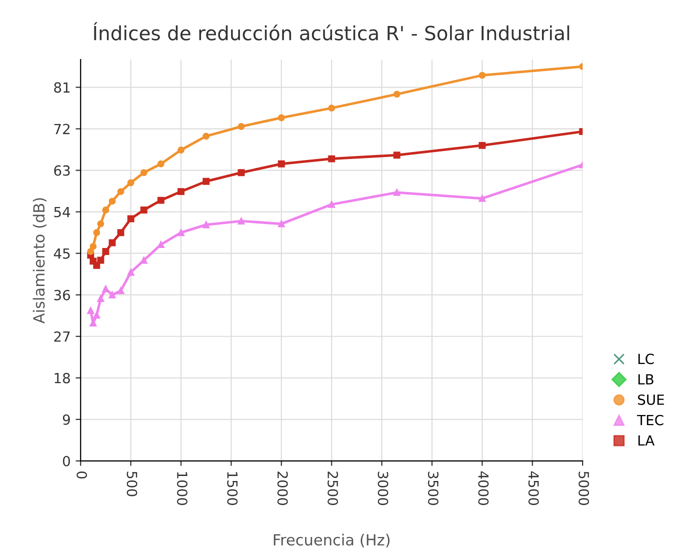  What do you see at coordinates (433, 489) in the screenshot?
I see `x-tick-label: 3500` at bounding box center [433, 489].